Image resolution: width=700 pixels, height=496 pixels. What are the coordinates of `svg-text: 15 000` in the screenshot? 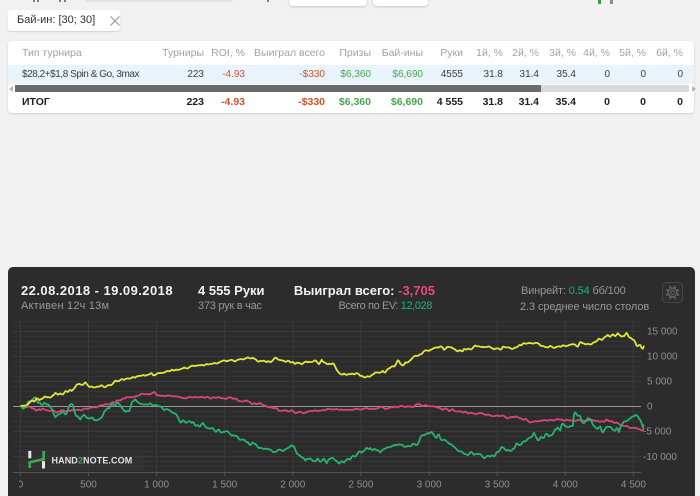 It's located at (662, 332).